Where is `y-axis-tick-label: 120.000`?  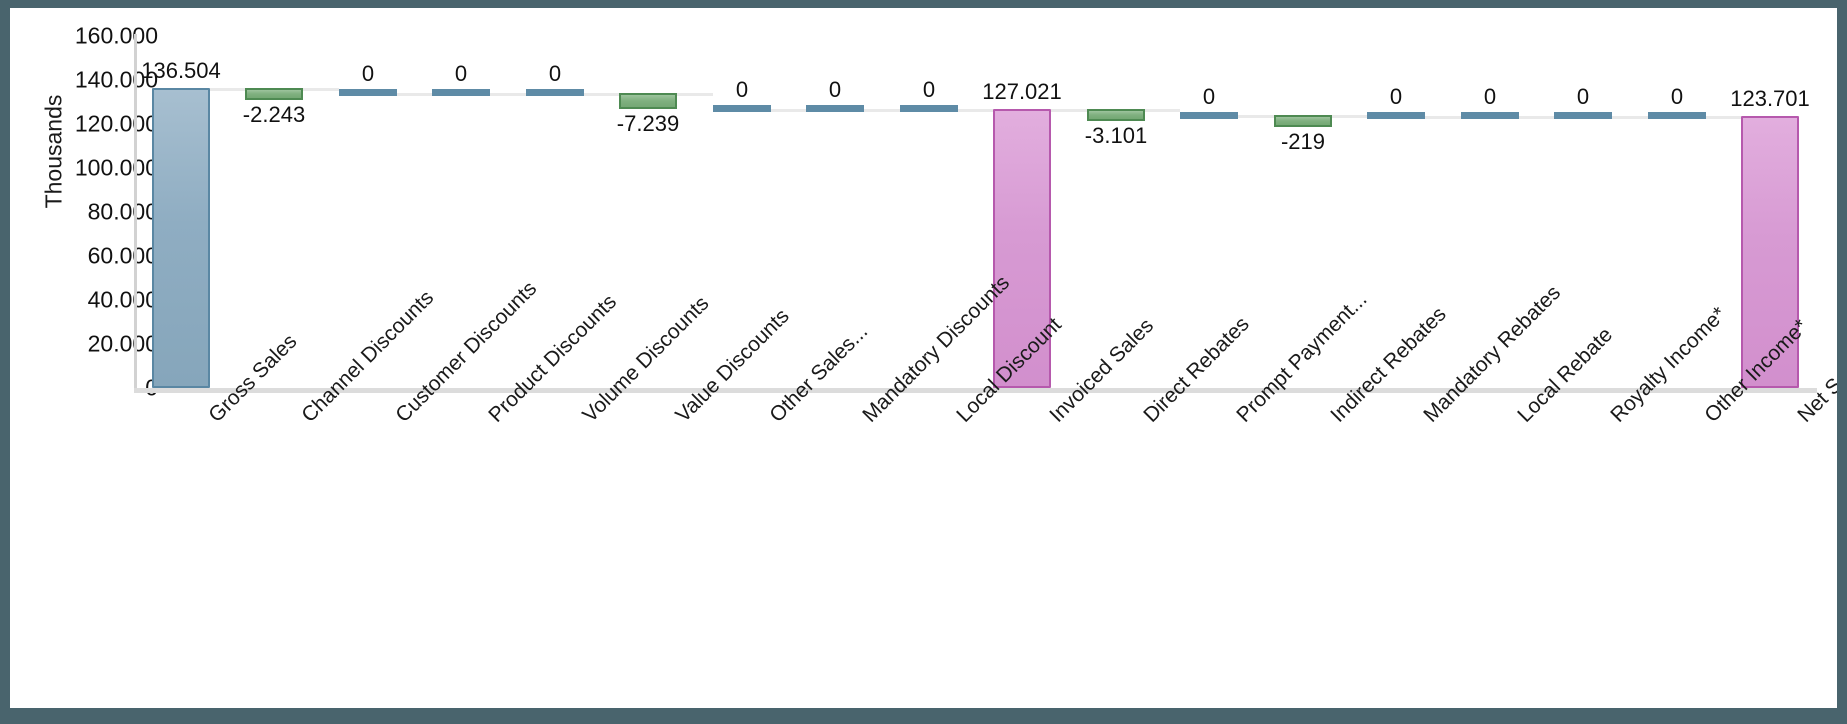 y-axis-tick-label: 120.000 is located at coordinates (116, 123).